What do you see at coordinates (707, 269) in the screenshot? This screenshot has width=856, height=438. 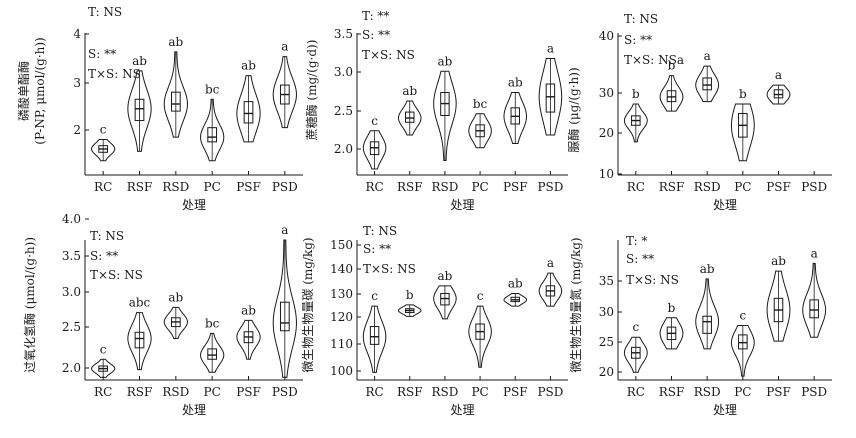 I see `sig-letter-RSD: ab` at bounding box center [707, 269].